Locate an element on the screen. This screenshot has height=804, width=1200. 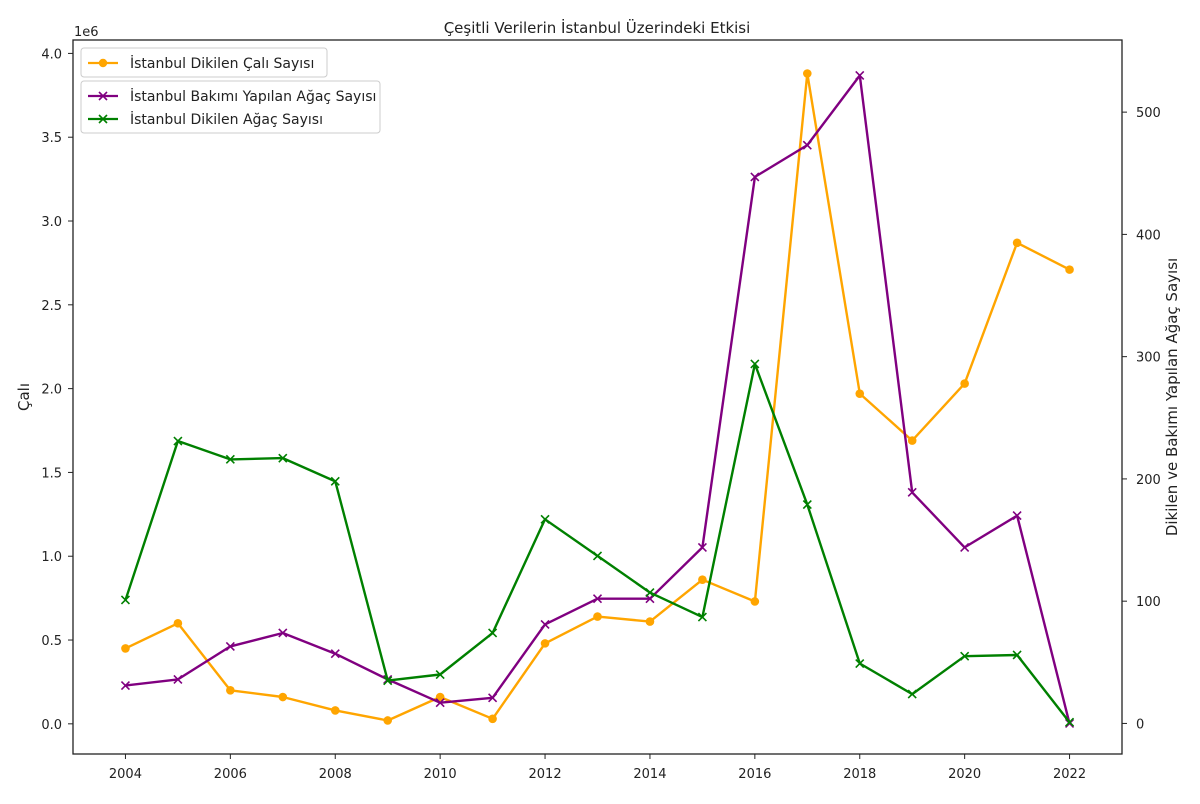
y-tick-label: 3.5 is located at coordinates (51, 138).